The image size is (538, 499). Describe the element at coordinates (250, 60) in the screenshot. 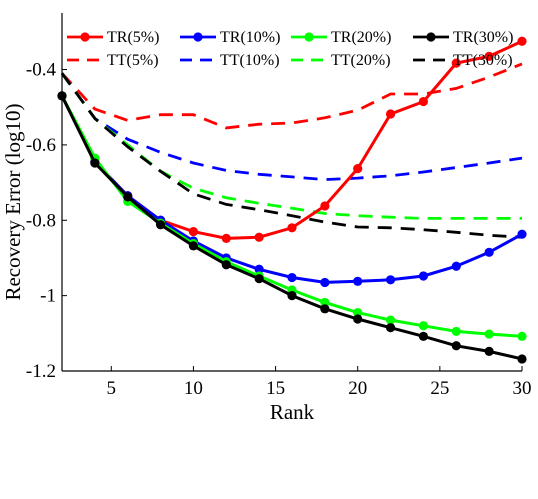

I see `legend-label-tt-10: TT(10%)` at that location.